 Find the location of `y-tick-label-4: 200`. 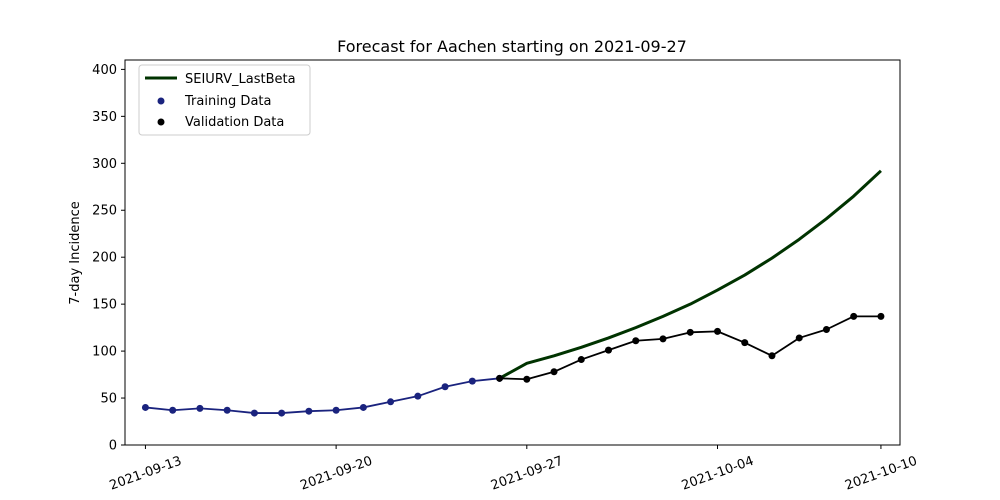

y-tick-label-4: 200 is located at coordinates (104, 258).